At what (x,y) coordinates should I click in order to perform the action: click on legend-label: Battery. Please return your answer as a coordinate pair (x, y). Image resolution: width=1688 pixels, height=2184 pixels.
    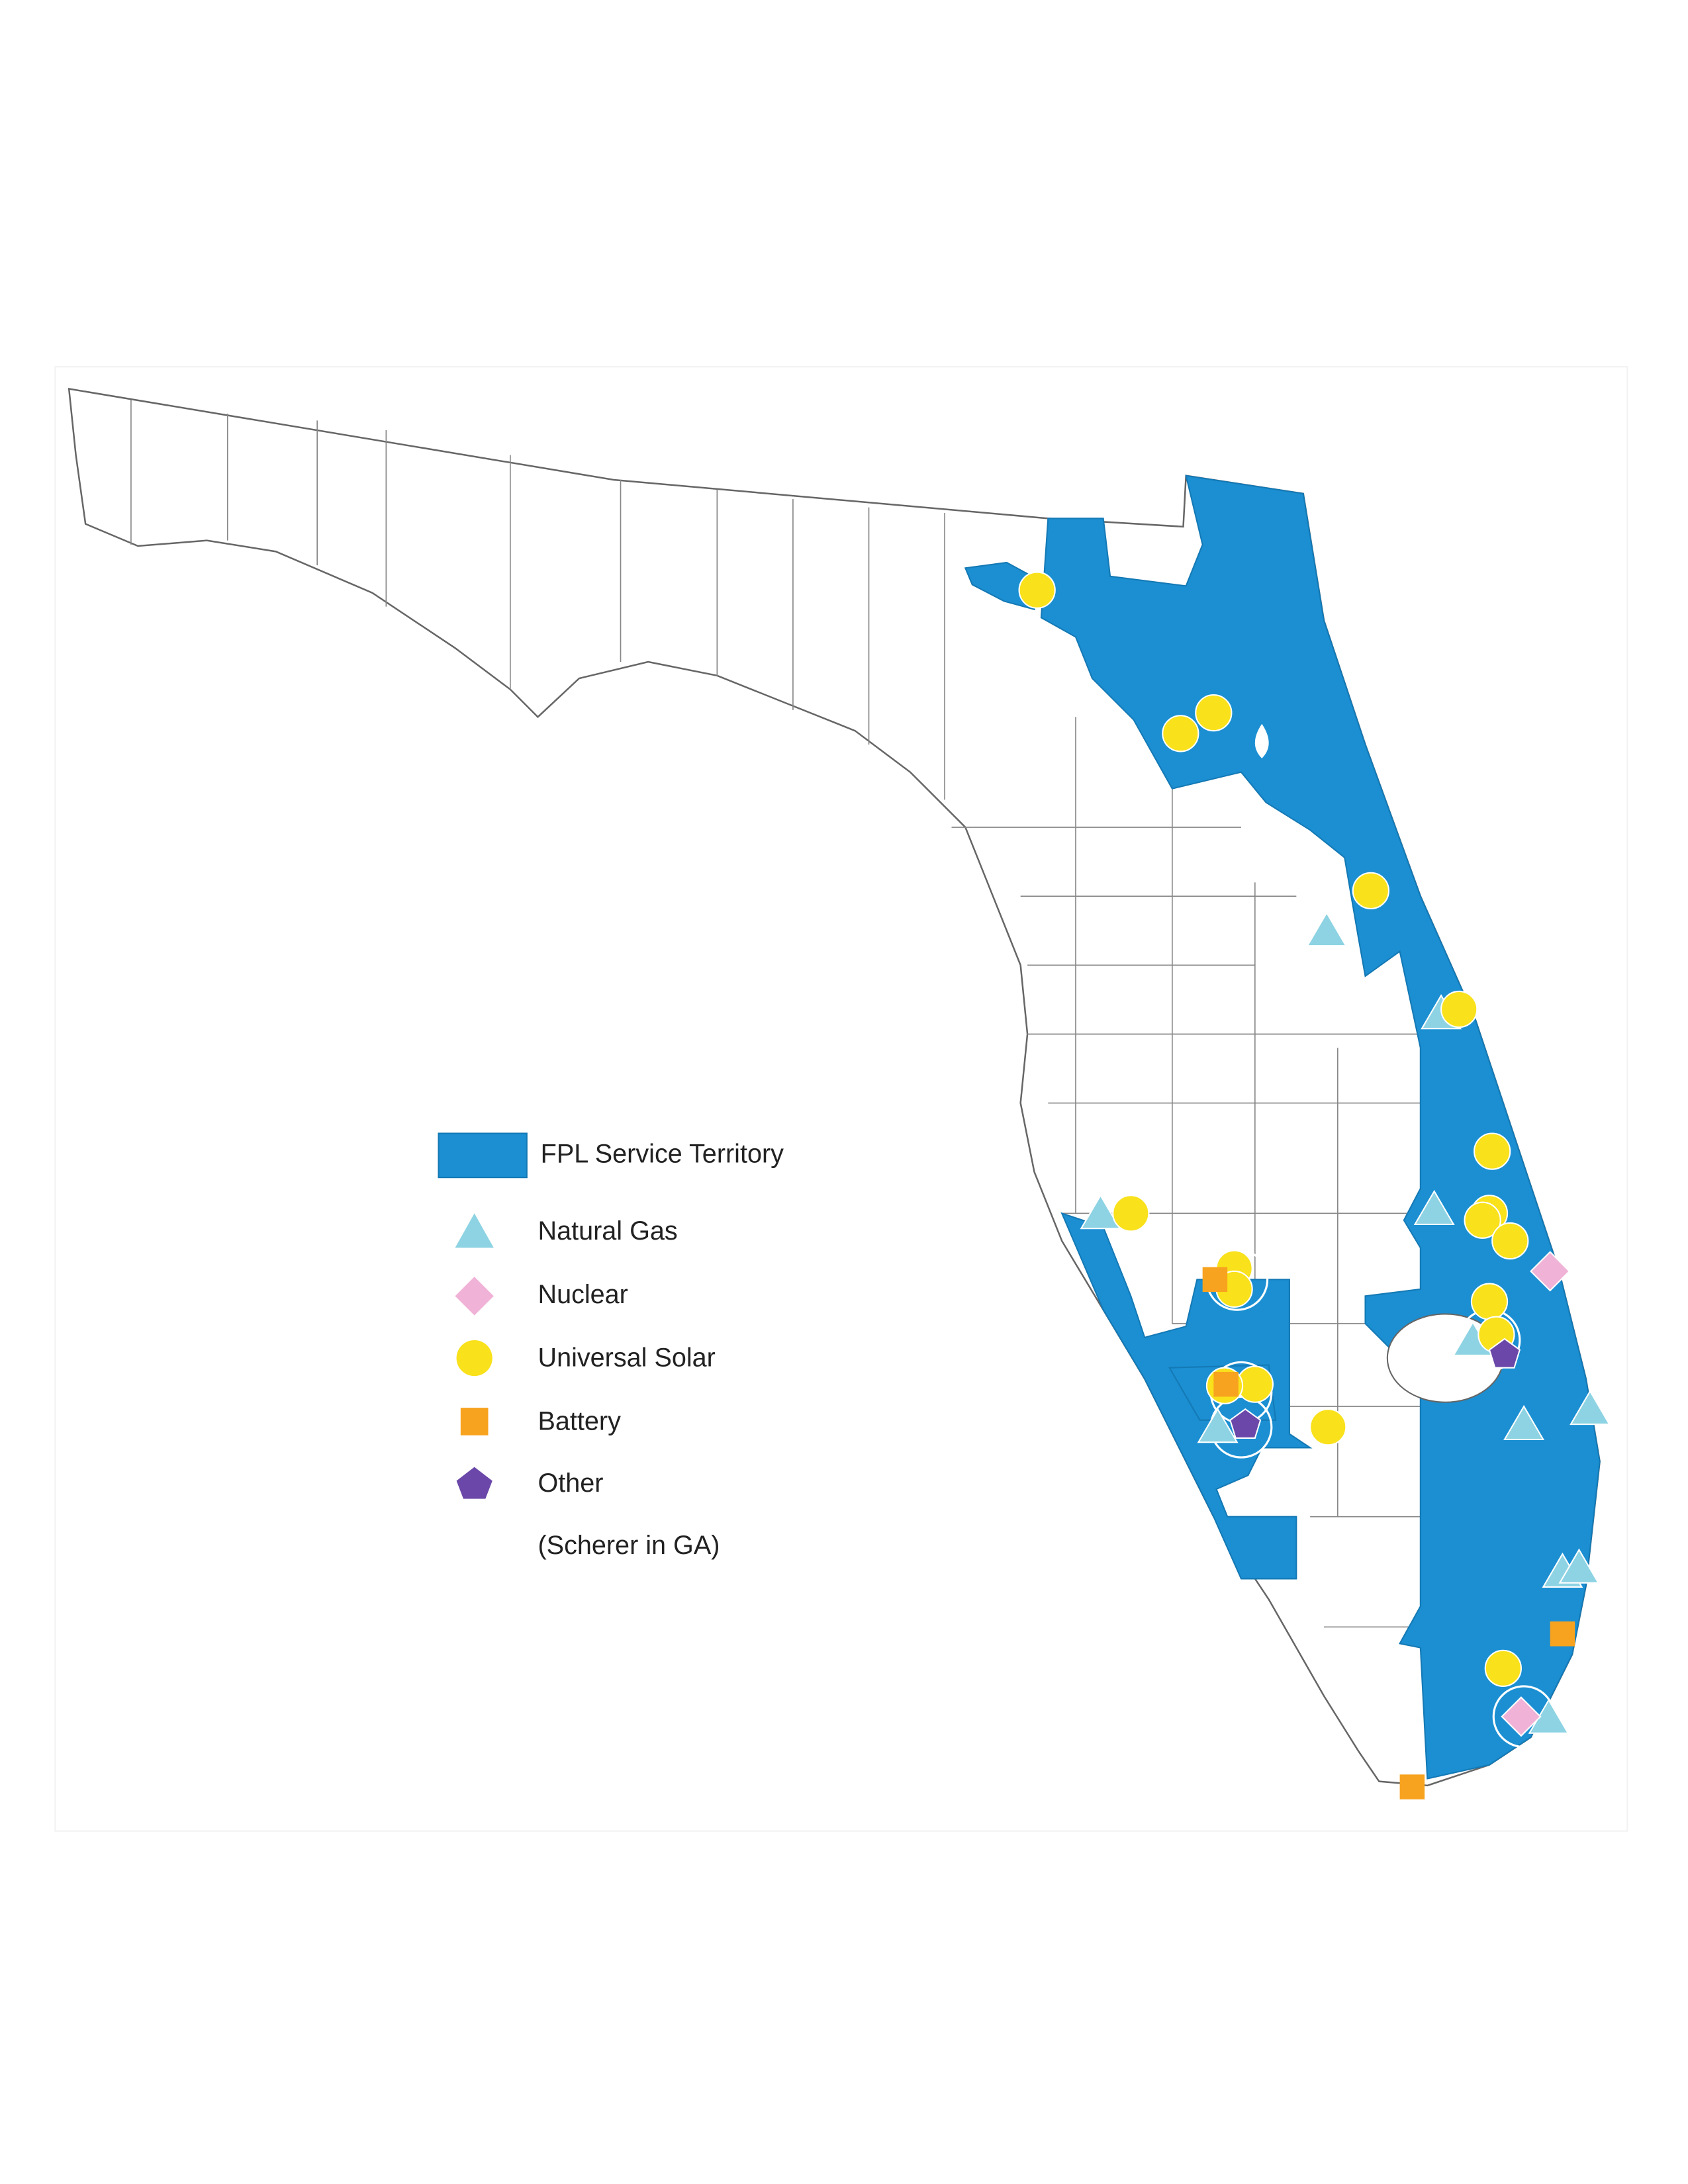
    Looking at the image, I should click on (580, 1420).